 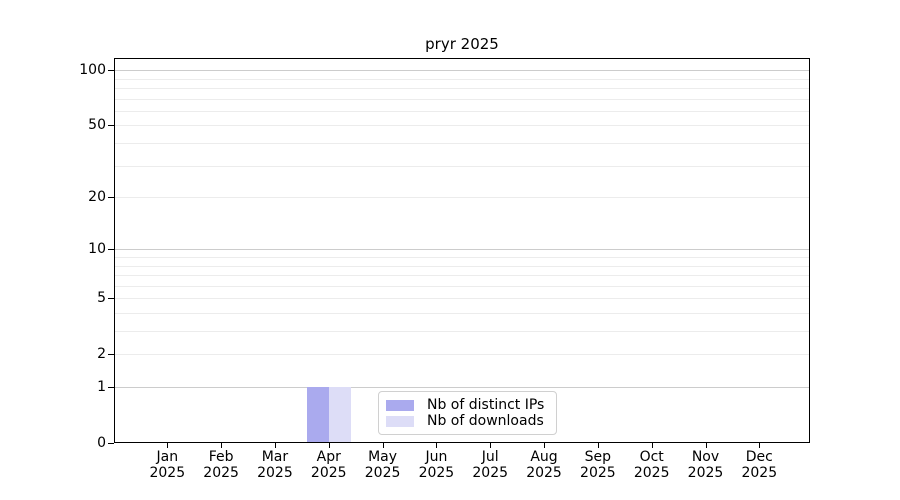 What do you see at coordinates (97, 197) in the screenshot?
I see `y-tick-label: 20` at bounding box center [97, 197].